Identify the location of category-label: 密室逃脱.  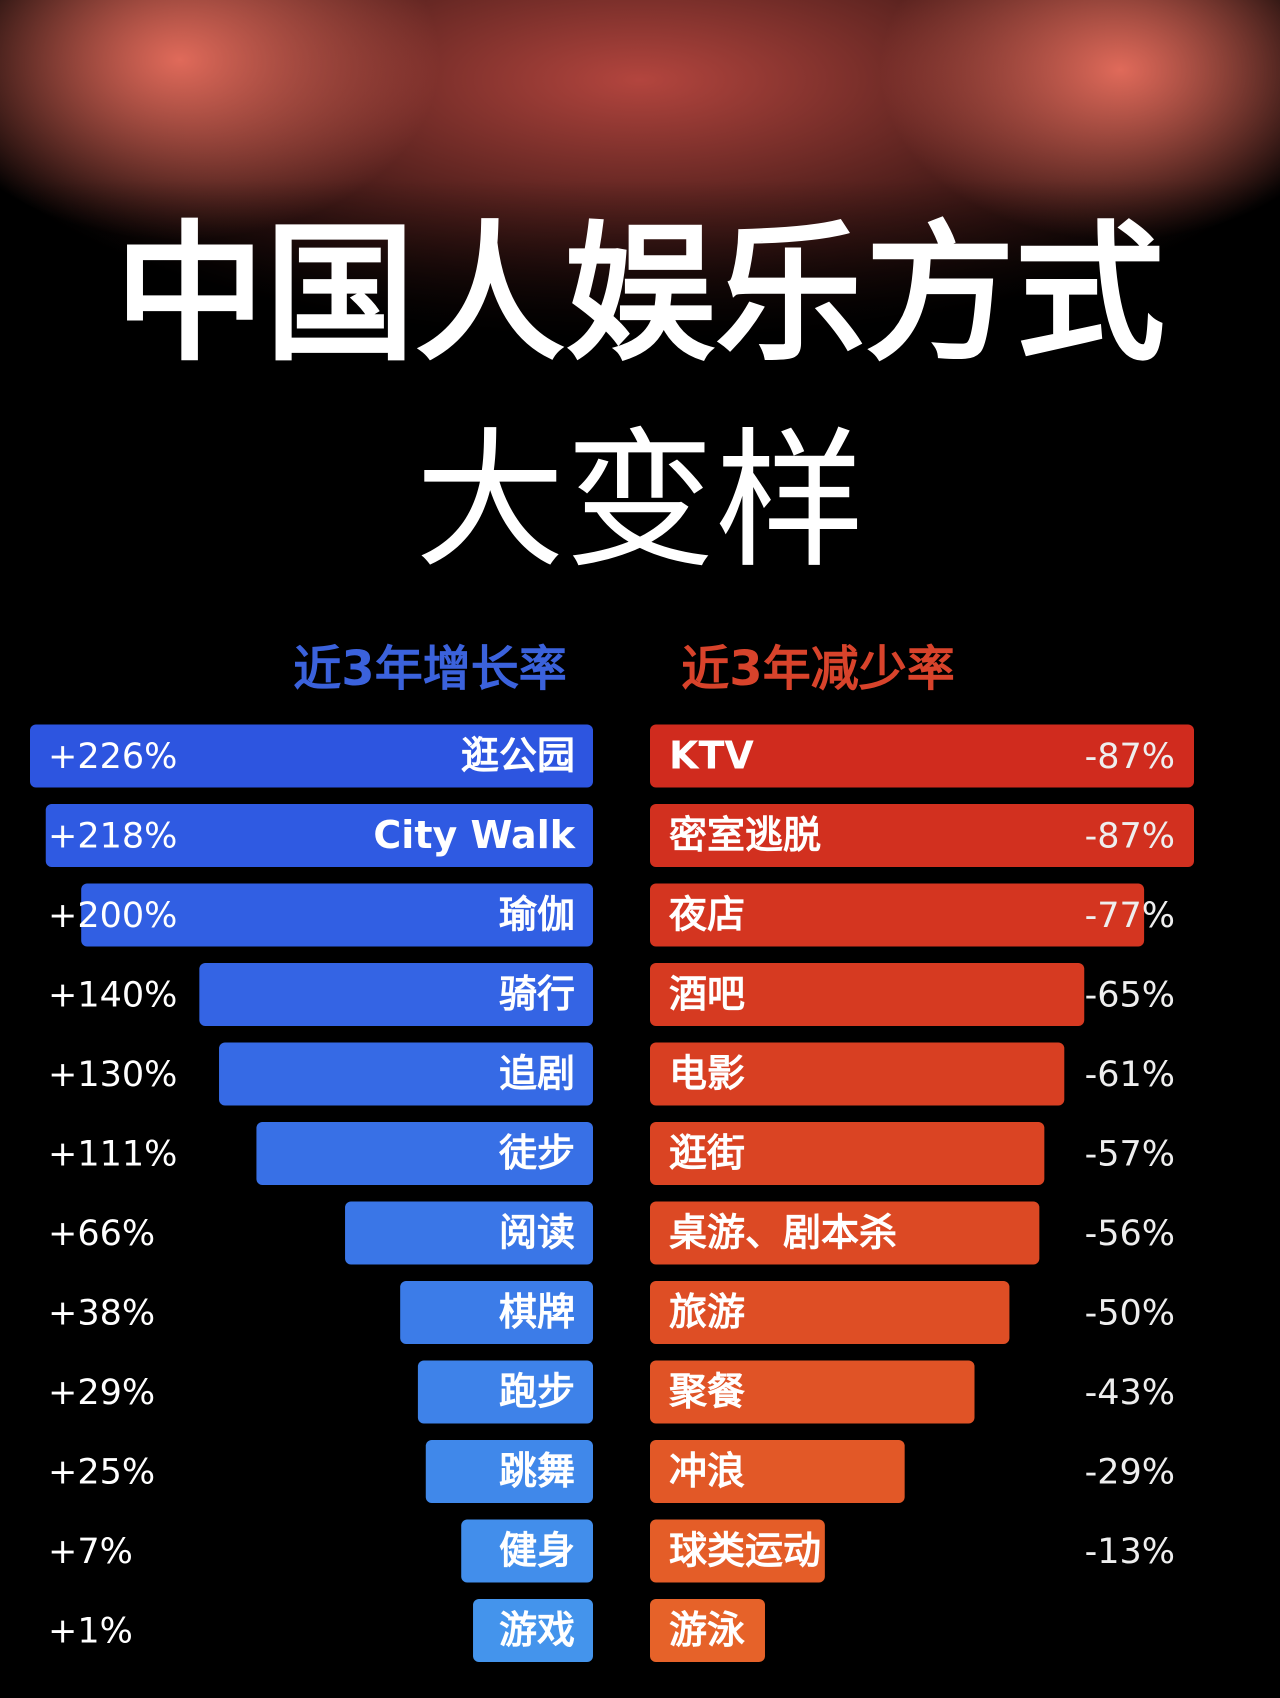
(745, 835).